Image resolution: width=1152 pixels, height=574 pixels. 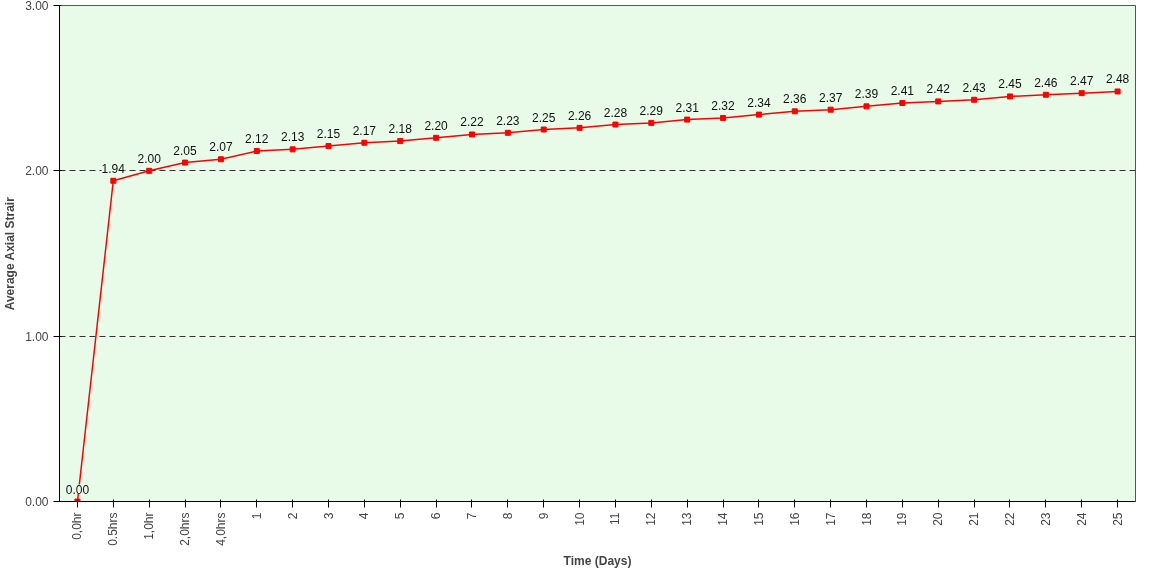 What do you see at coordinates (1009, 519) in the screenshot?
I see `x-tick-label: 22` at bounding box center [1009, 519].